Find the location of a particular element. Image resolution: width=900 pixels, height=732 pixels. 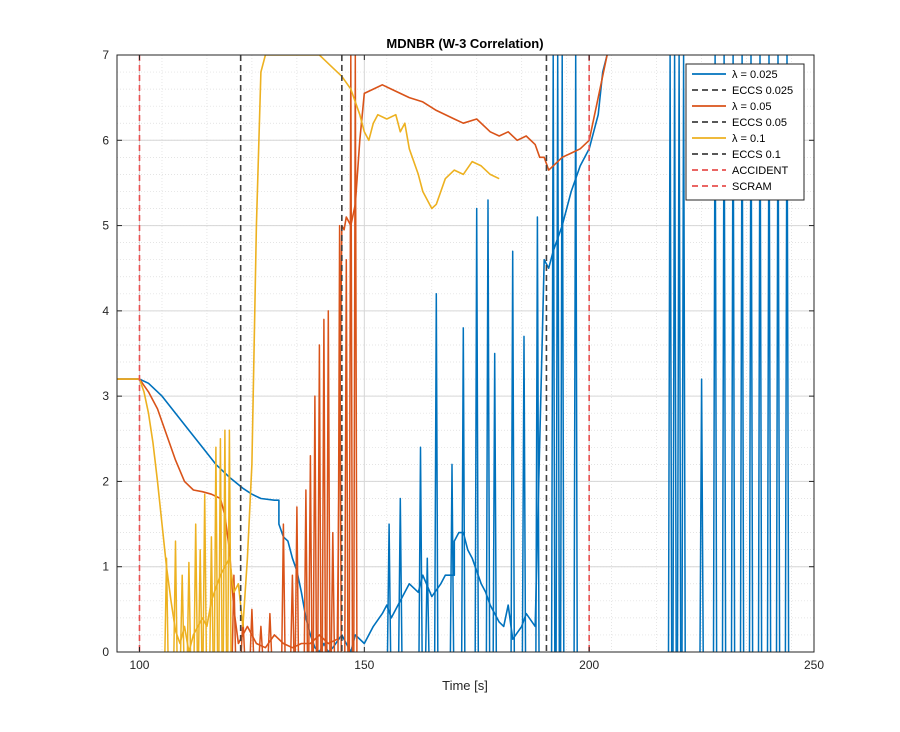

x-tick-label: 250 is located at coordinates (814, 665).